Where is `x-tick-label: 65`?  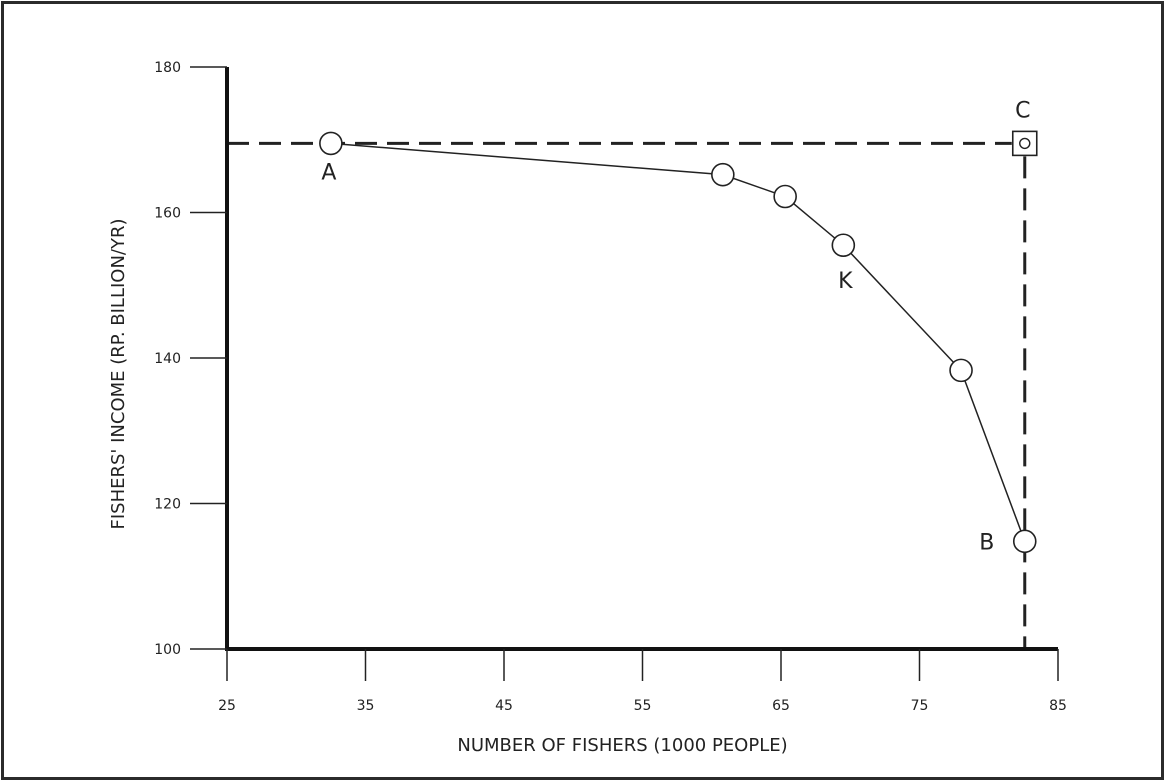
x-tick-label: 65 is located at coordinates (781, 706).